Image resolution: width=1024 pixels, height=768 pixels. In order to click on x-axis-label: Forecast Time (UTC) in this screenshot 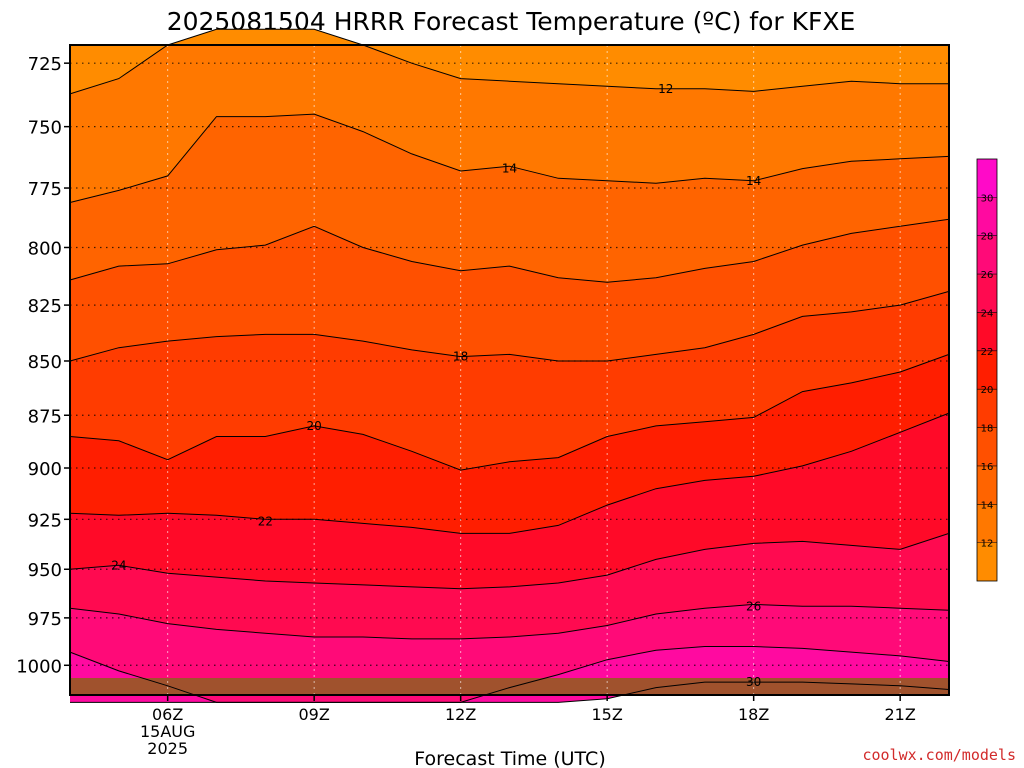, I will do `click(509, 758)`.